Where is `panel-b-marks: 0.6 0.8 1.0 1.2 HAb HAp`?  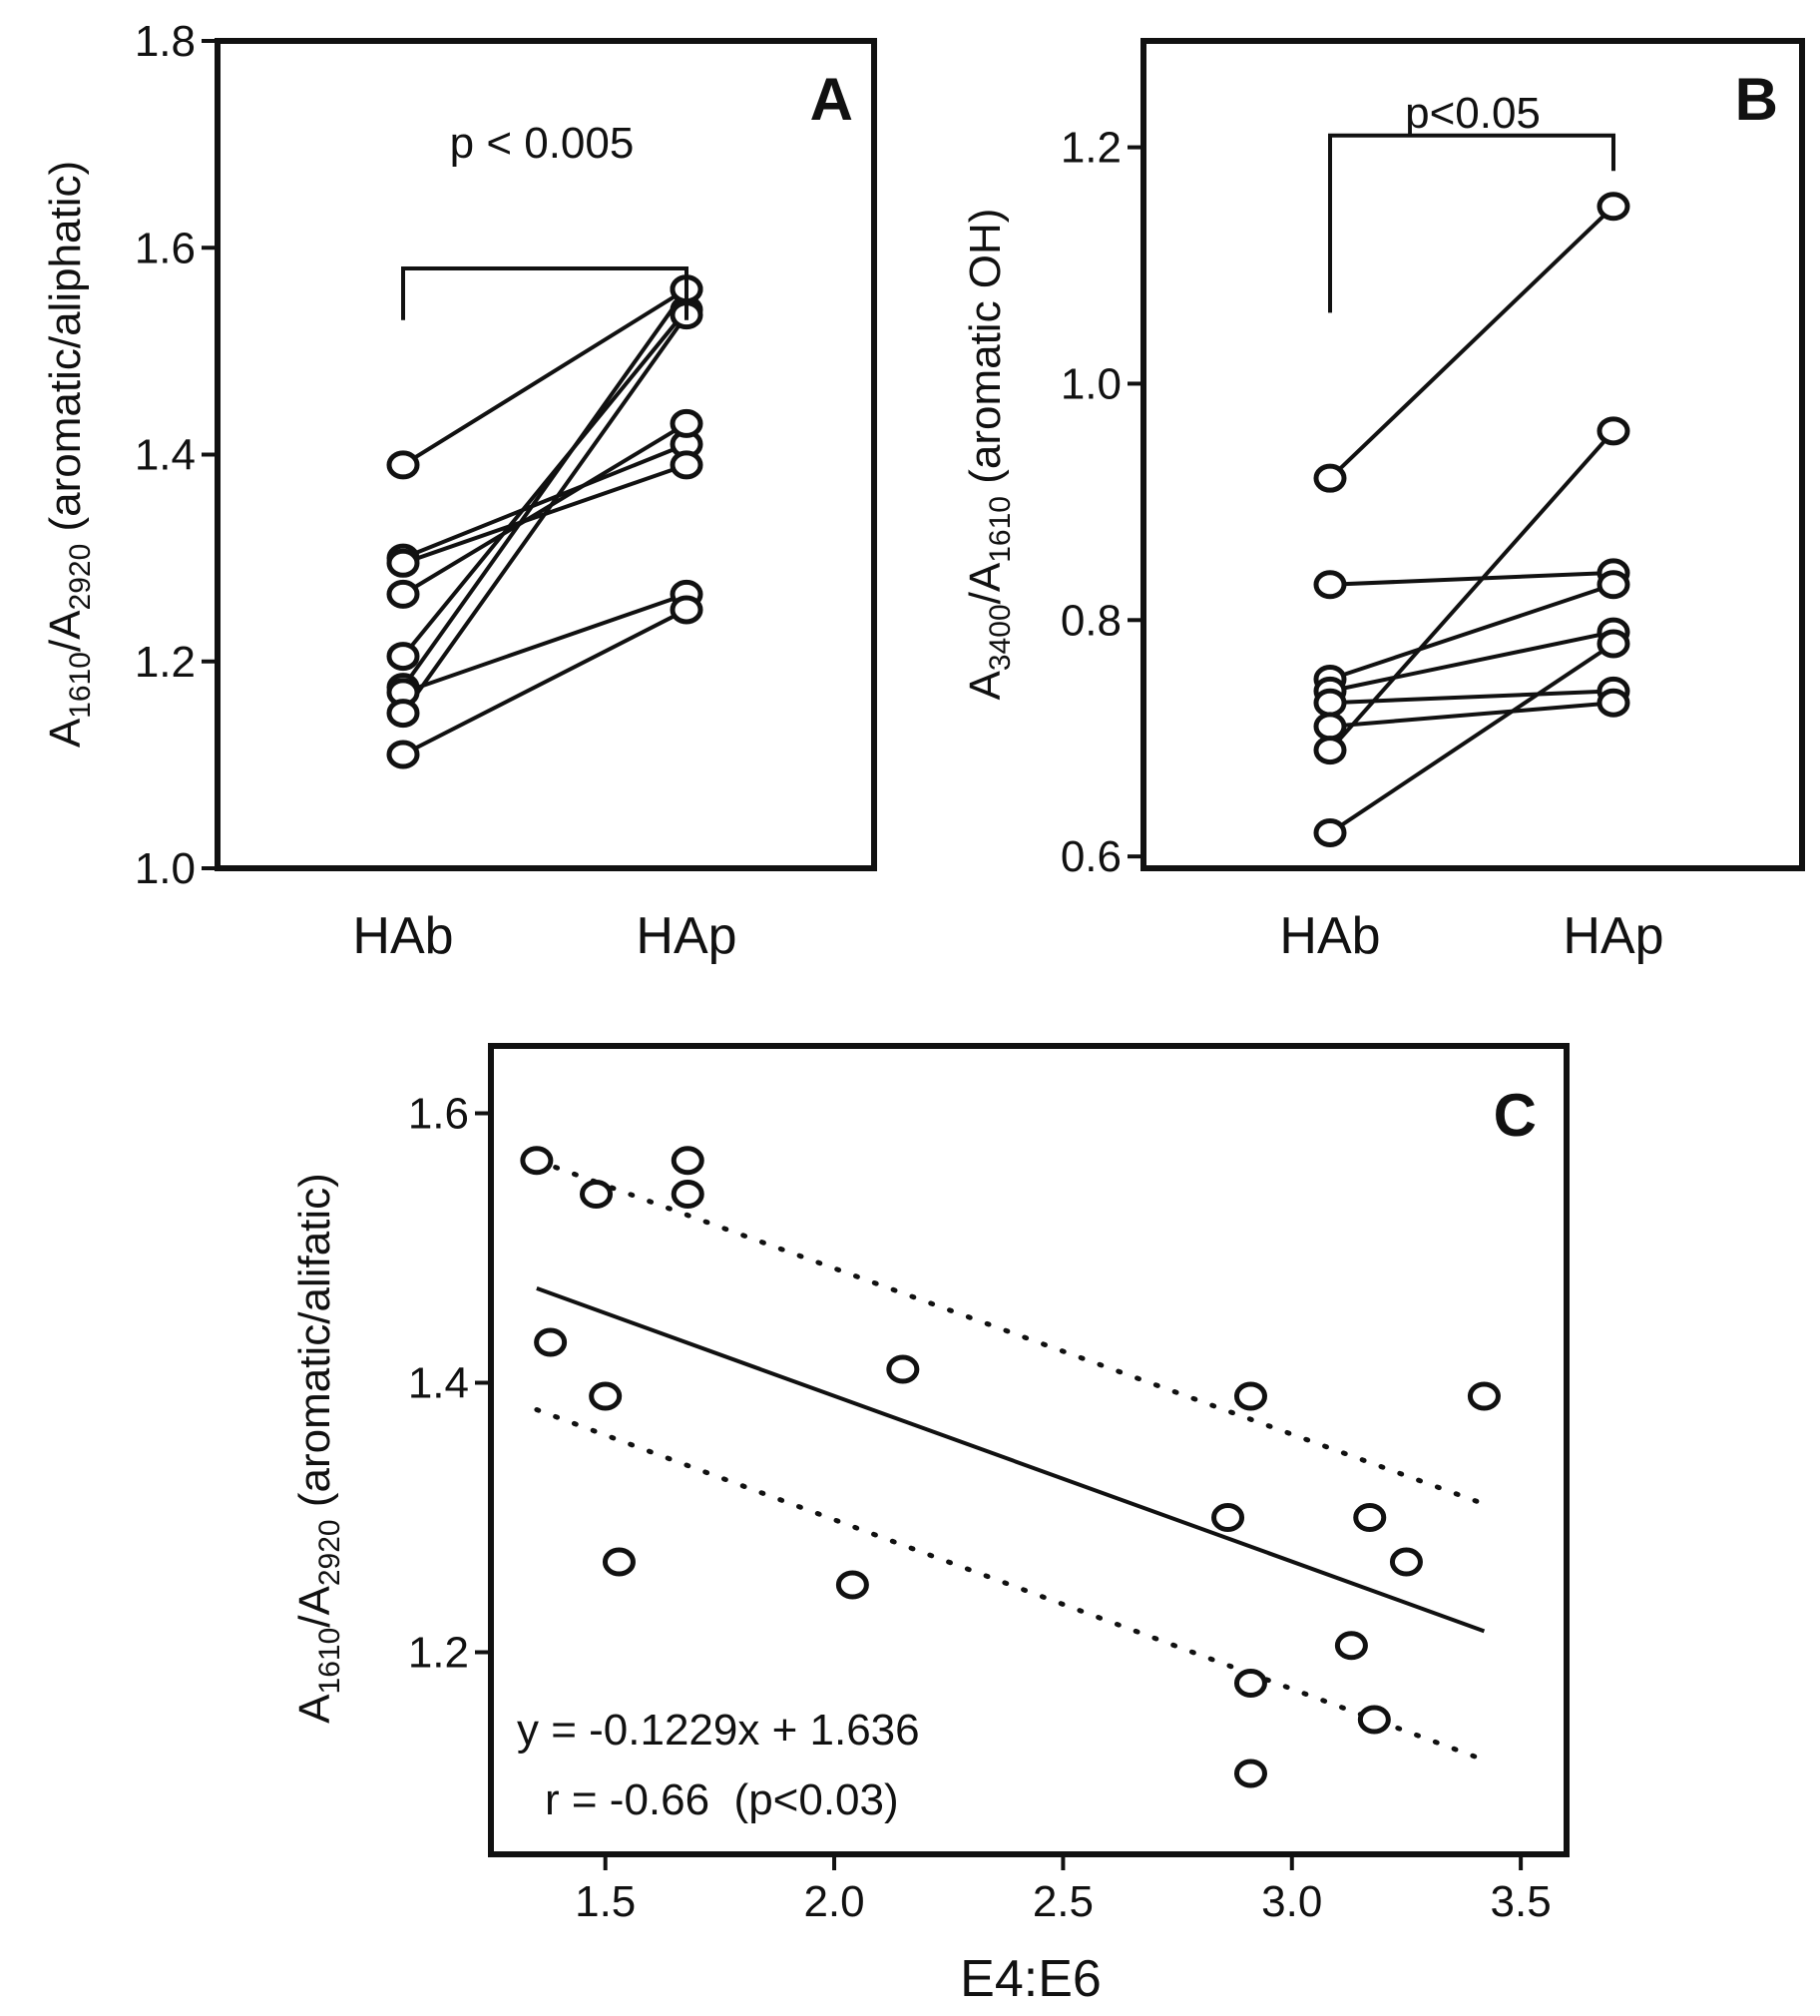
panel-b-marks: 0.6 0.8 1.0 1.2 HAb HAp is located at coordinates (1363, 544).